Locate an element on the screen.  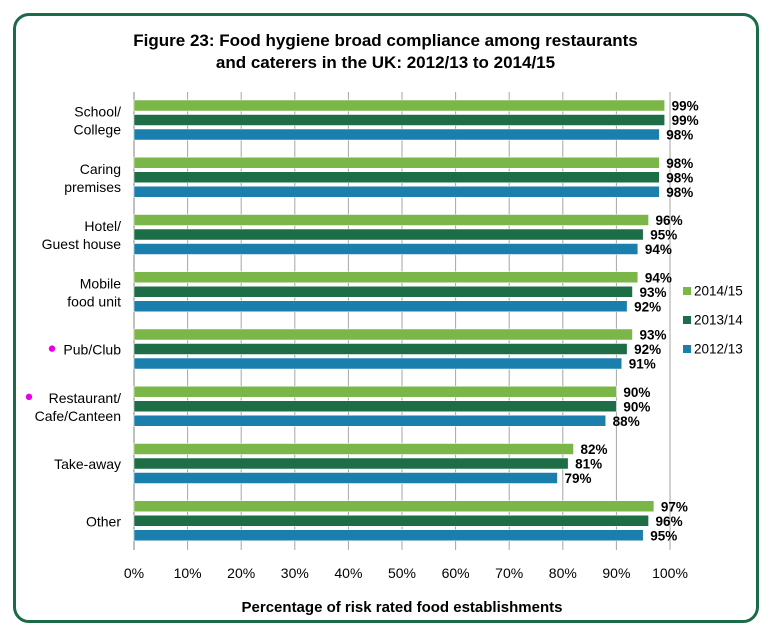
category-label-7-line-0: Other is located at coordinates (103, 521).